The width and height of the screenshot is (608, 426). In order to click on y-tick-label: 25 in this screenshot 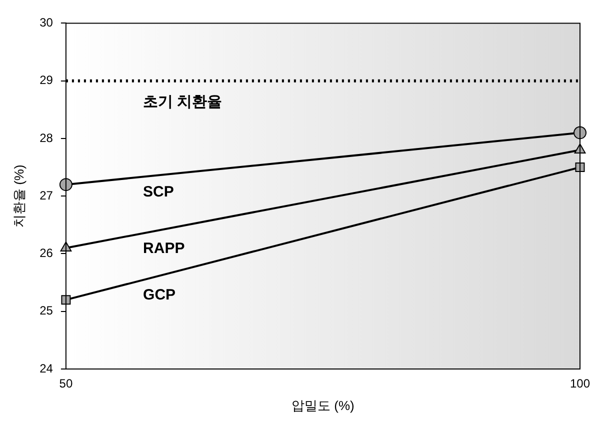, I will do `click(47, 311)`.